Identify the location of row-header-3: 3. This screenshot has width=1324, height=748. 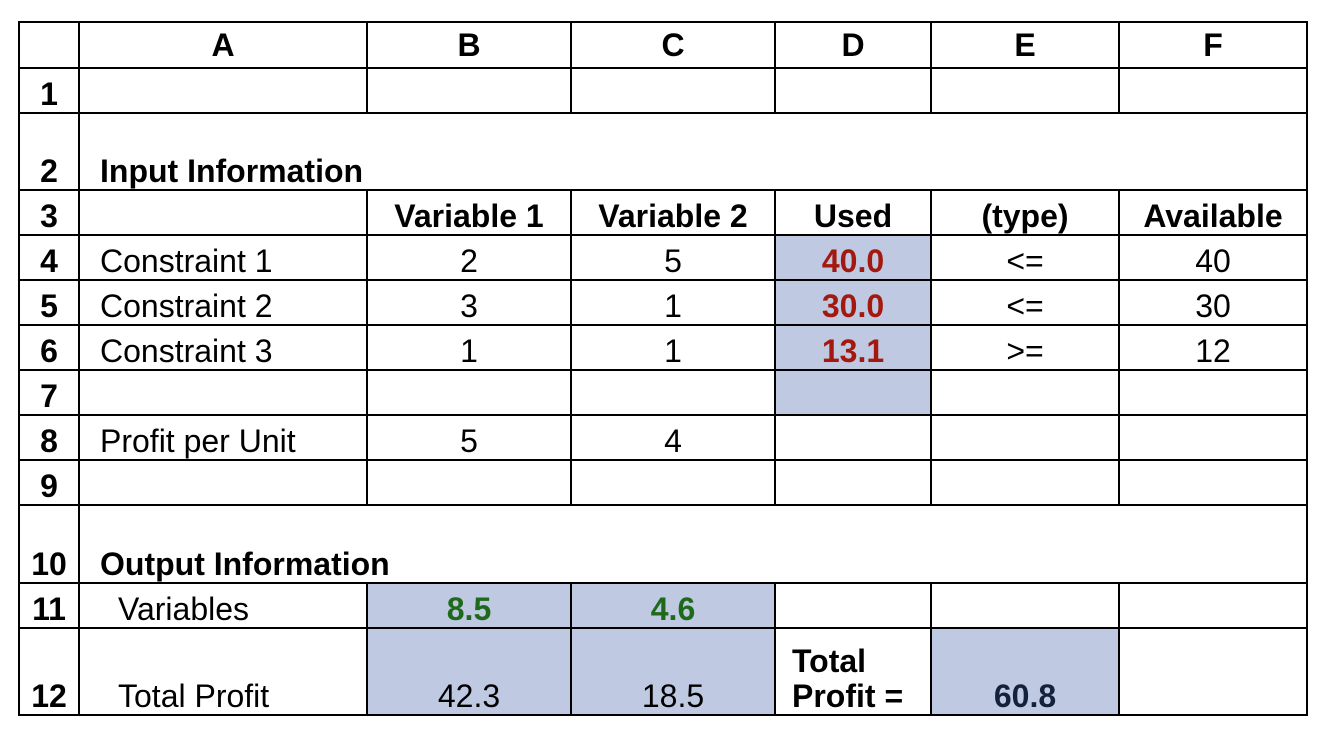
(49, 212).